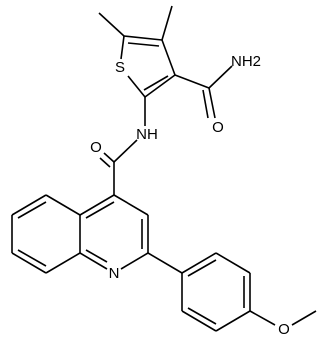 The height and width of the screenshot is (346, 320). Describe the element at coordinates (120, 67) in the screenshot. I see `atom-label: S` at that location.